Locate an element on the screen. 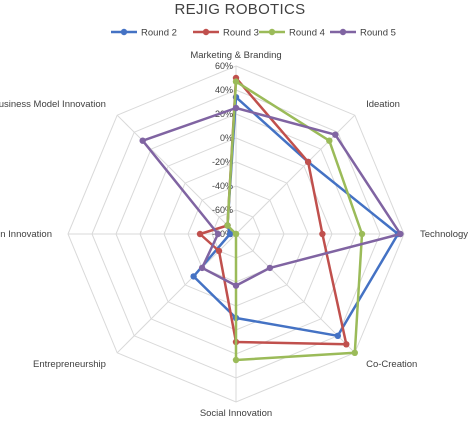 The width and height of the screenshot is (474, 423). category-label: Business Model Innovation is located at coordinates (53, 104).